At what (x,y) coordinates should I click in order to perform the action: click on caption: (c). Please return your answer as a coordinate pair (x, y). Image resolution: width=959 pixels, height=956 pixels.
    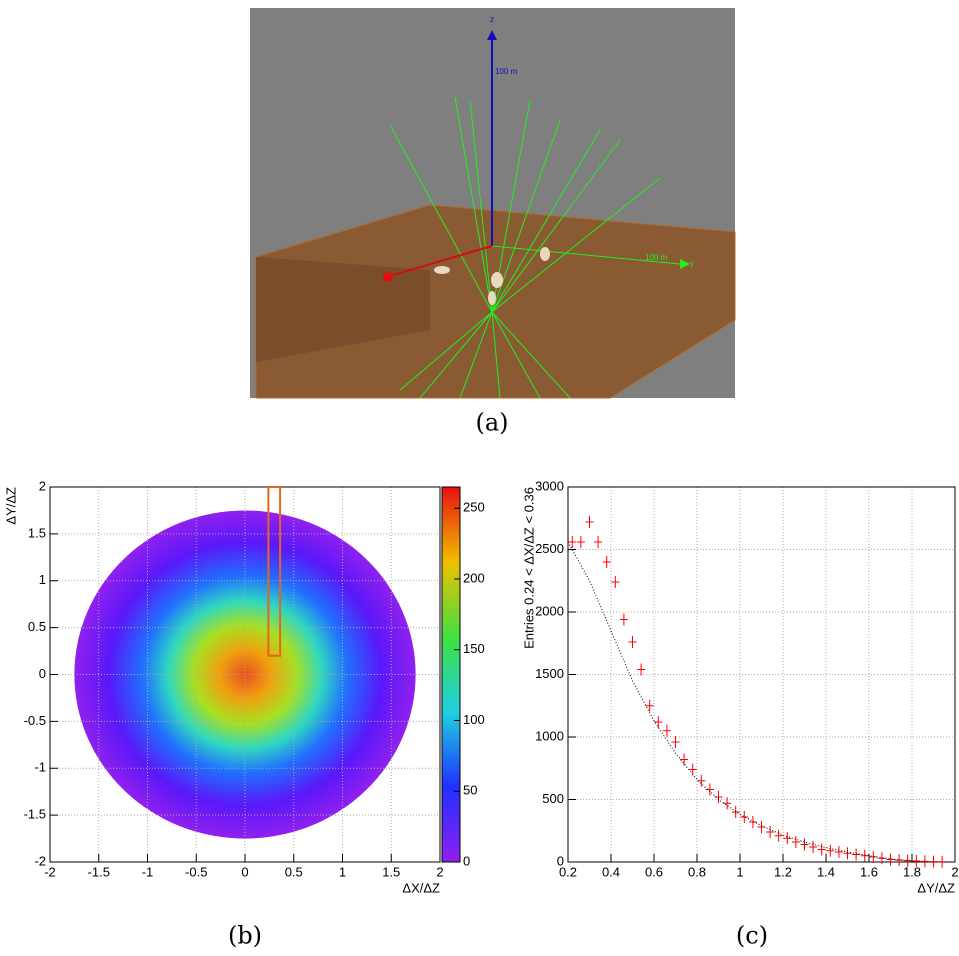
    Looking at the image, I should click on (752, 936).